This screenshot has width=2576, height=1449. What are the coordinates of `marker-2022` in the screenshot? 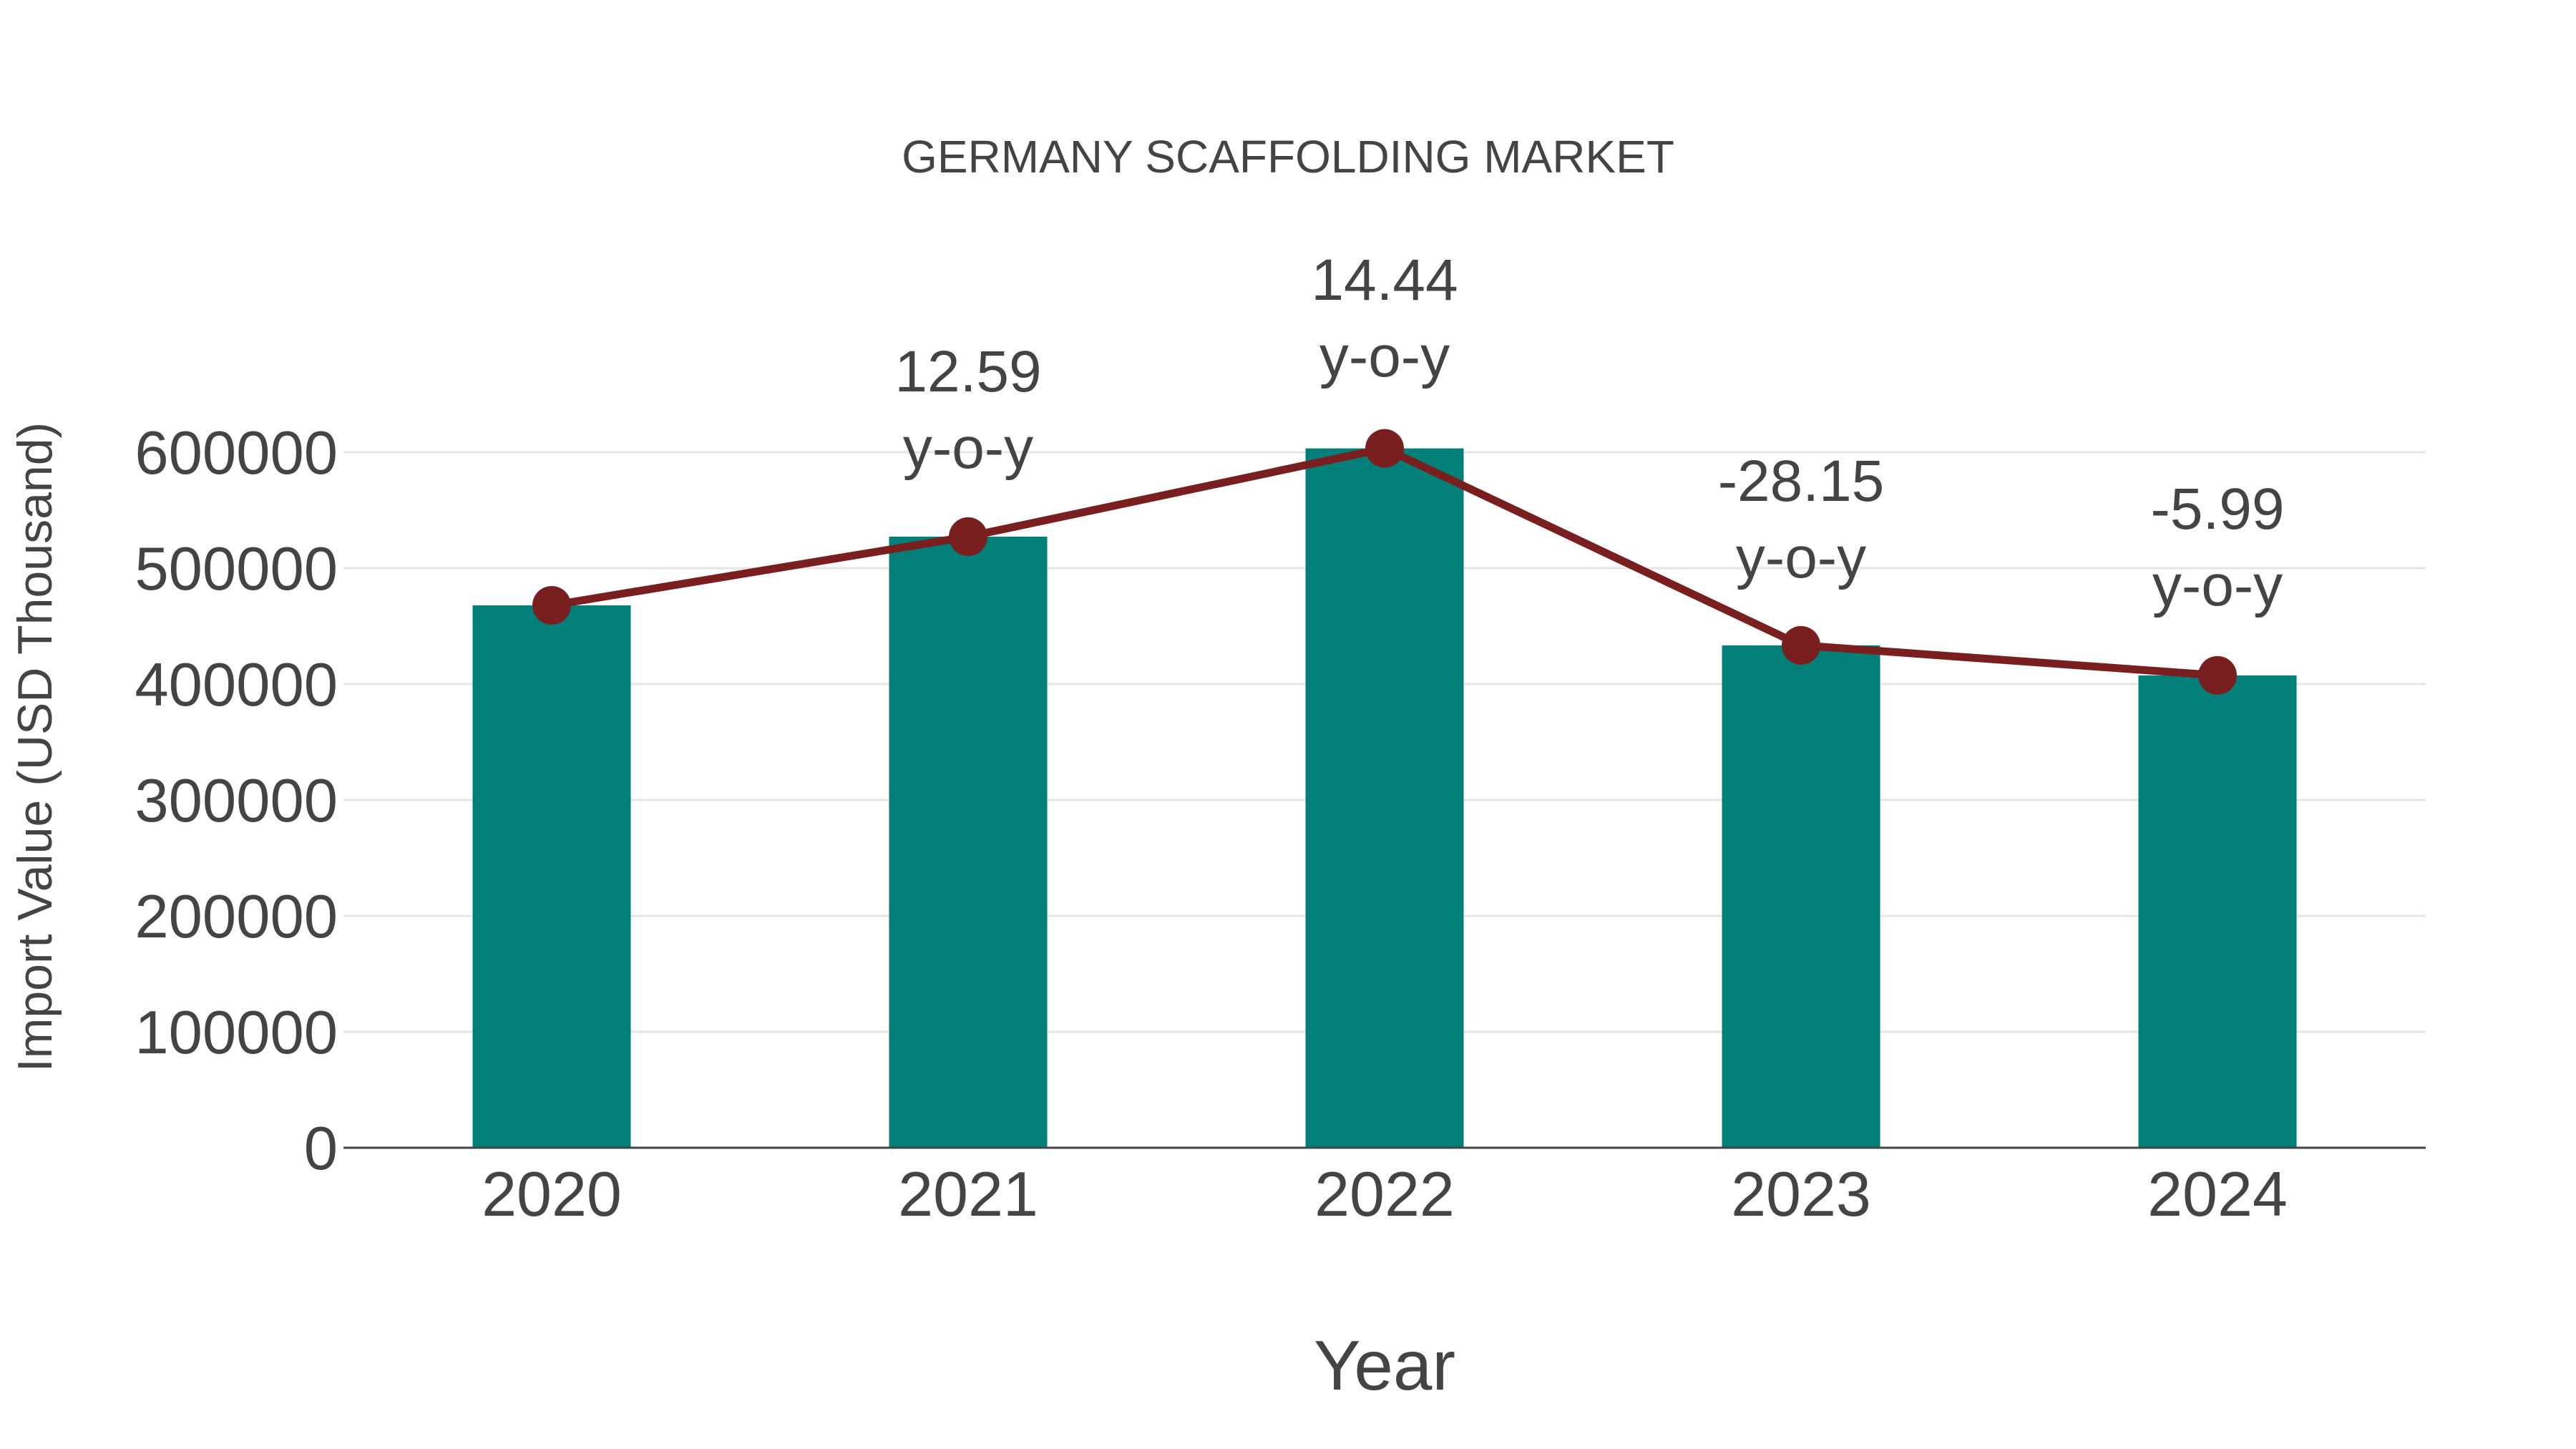 It's located at (1384, 448).